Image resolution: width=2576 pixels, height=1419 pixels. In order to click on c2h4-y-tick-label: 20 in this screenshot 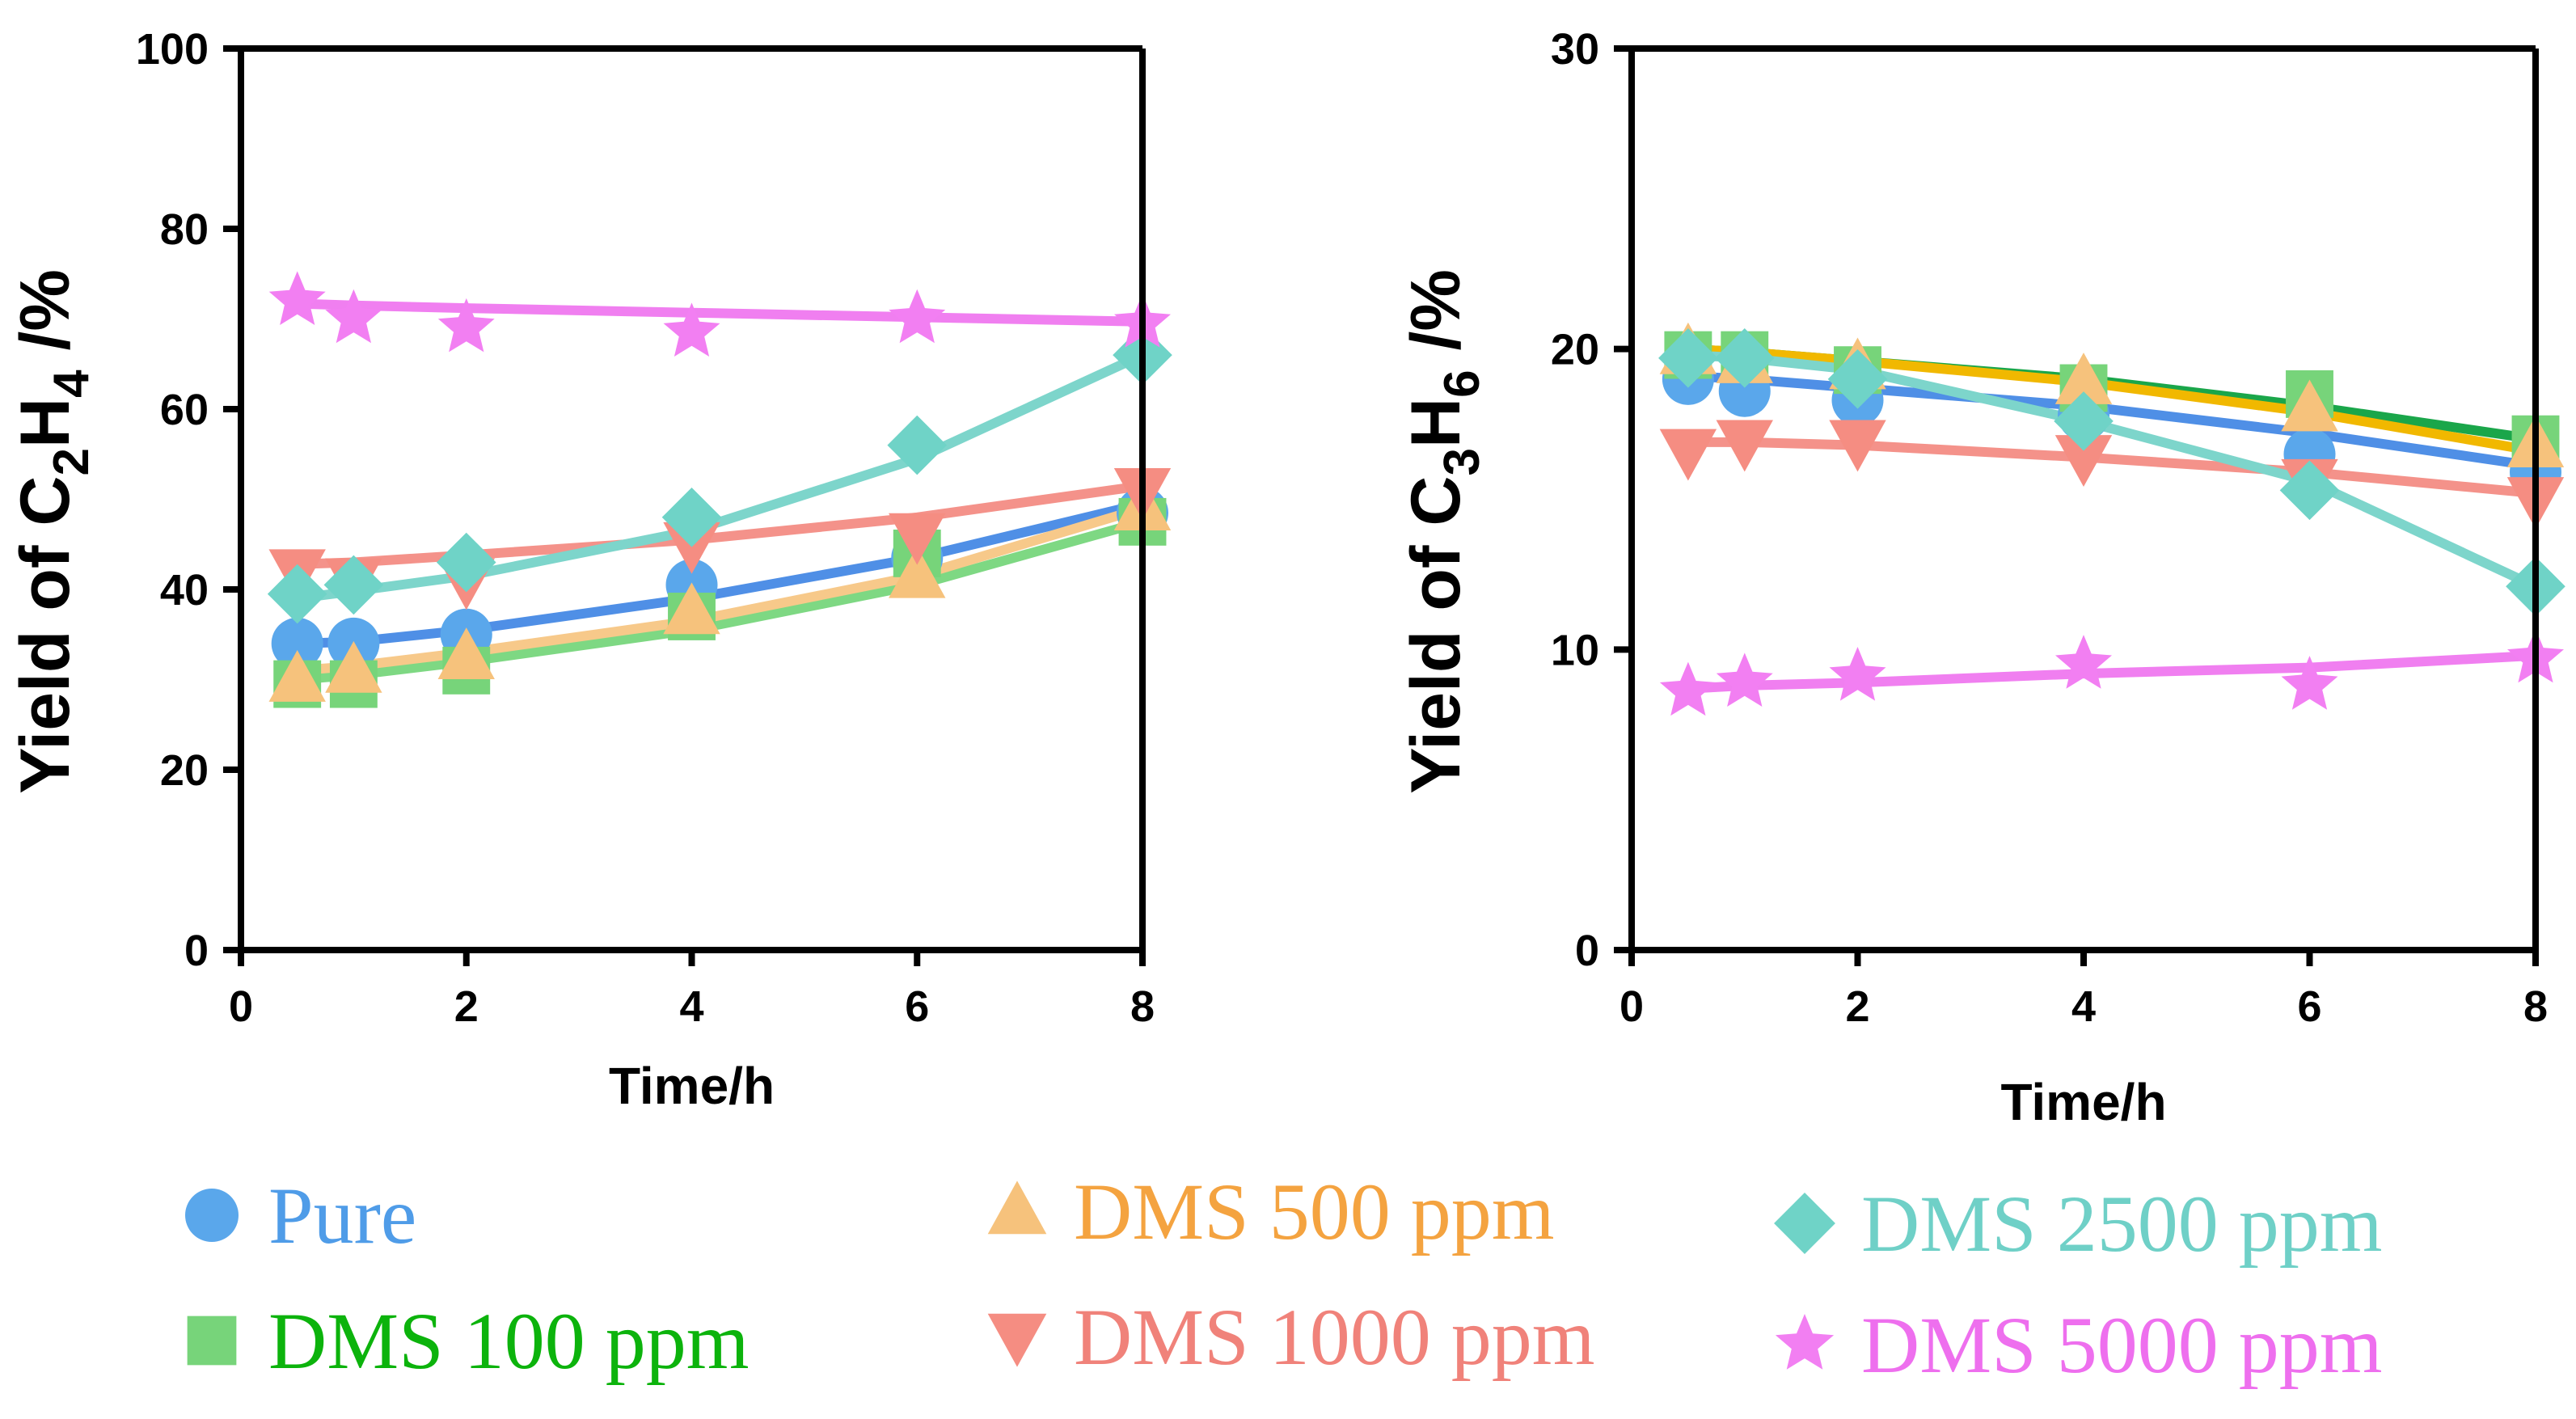, I will do `click(184, 770)`.